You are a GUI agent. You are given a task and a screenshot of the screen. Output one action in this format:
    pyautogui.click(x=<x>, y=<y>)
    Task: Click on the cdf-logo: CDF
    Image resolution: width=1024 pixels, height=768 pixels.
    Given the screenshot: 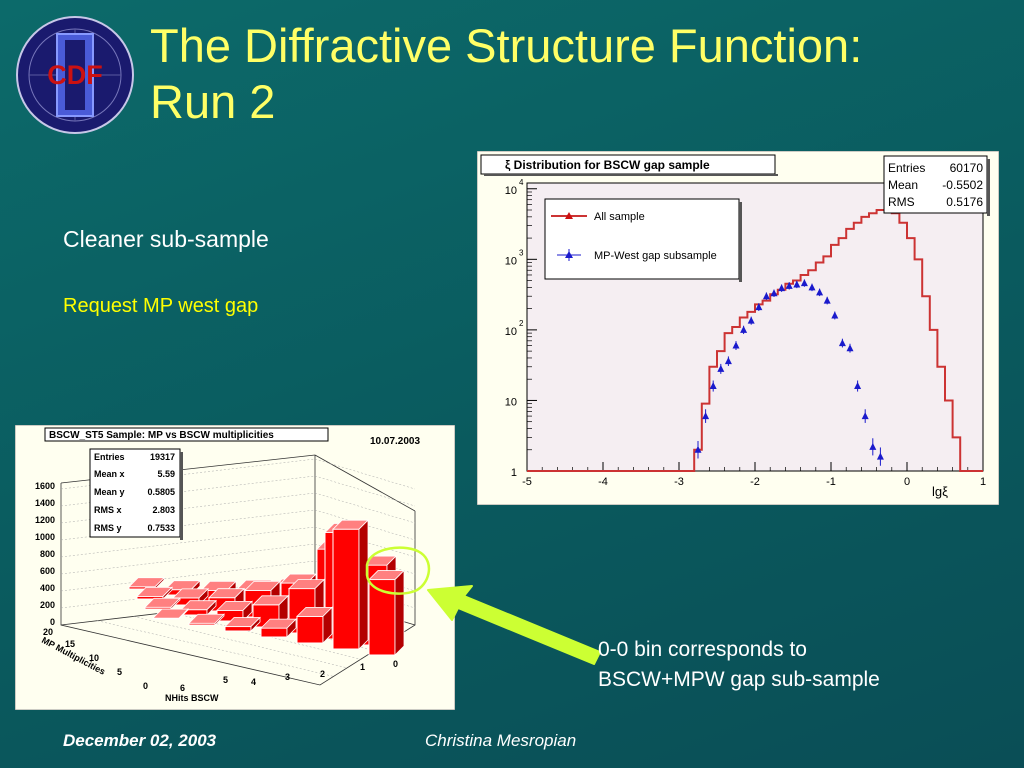 What is the action you would take?
    pyautogui.click(x=75, y=75)
    